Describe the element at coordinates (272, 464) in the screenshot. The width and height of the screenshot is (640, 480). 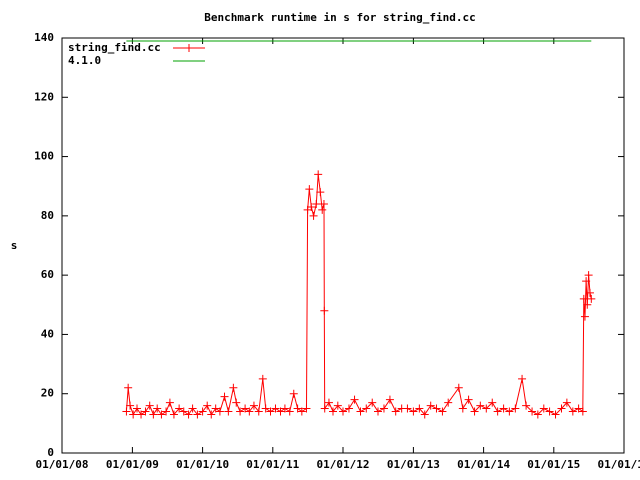
I see `x-tick-label: 01/01/11` at that location.